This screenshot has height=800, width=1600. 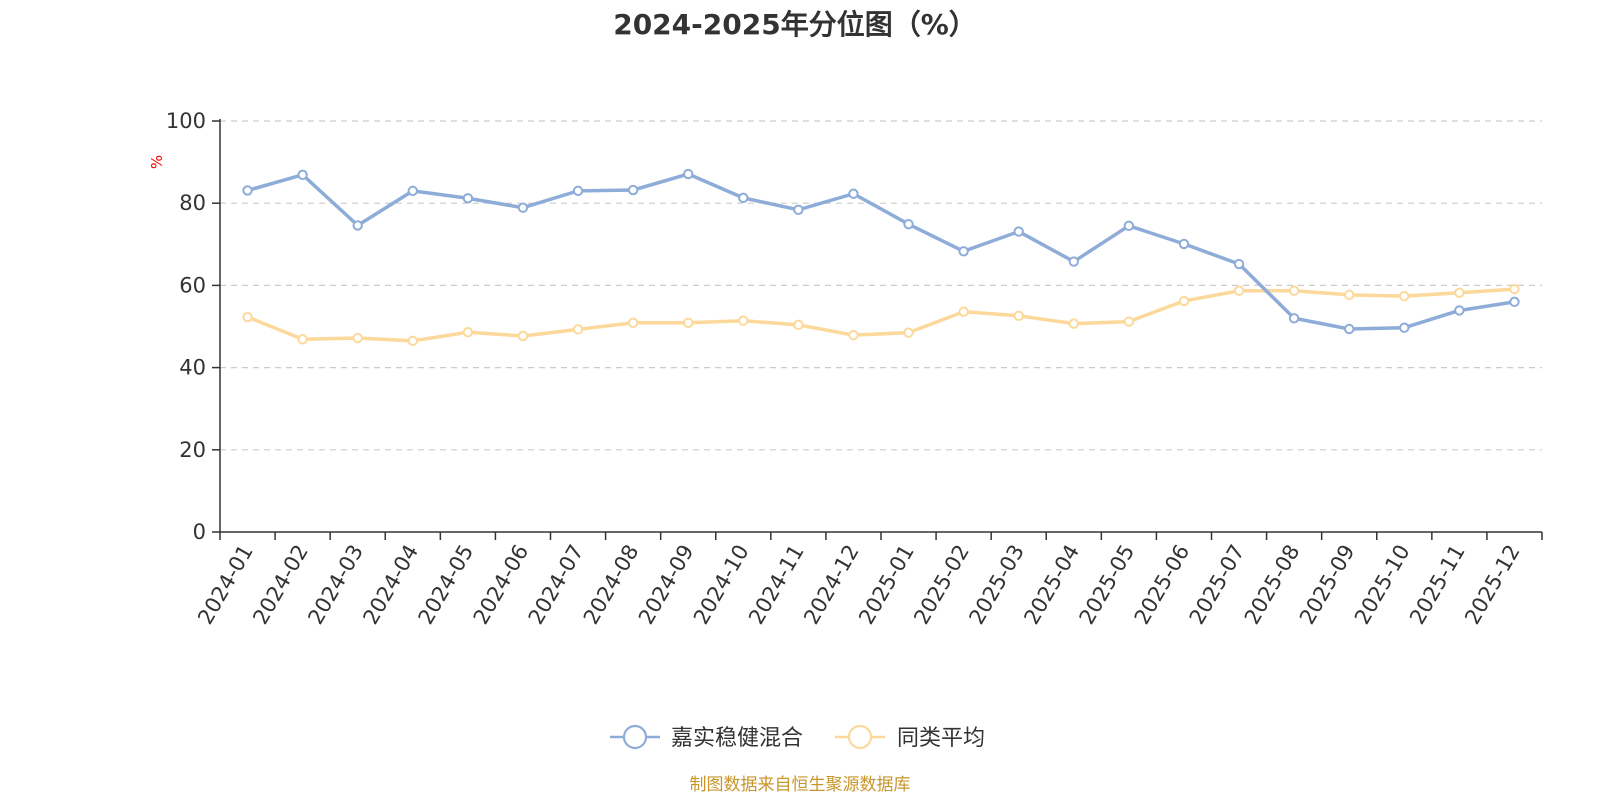 What do you see at coordinates (157, 162) in the screenshot?
I see `y-axis-unit-label: %` at bounding box center [157, 162].